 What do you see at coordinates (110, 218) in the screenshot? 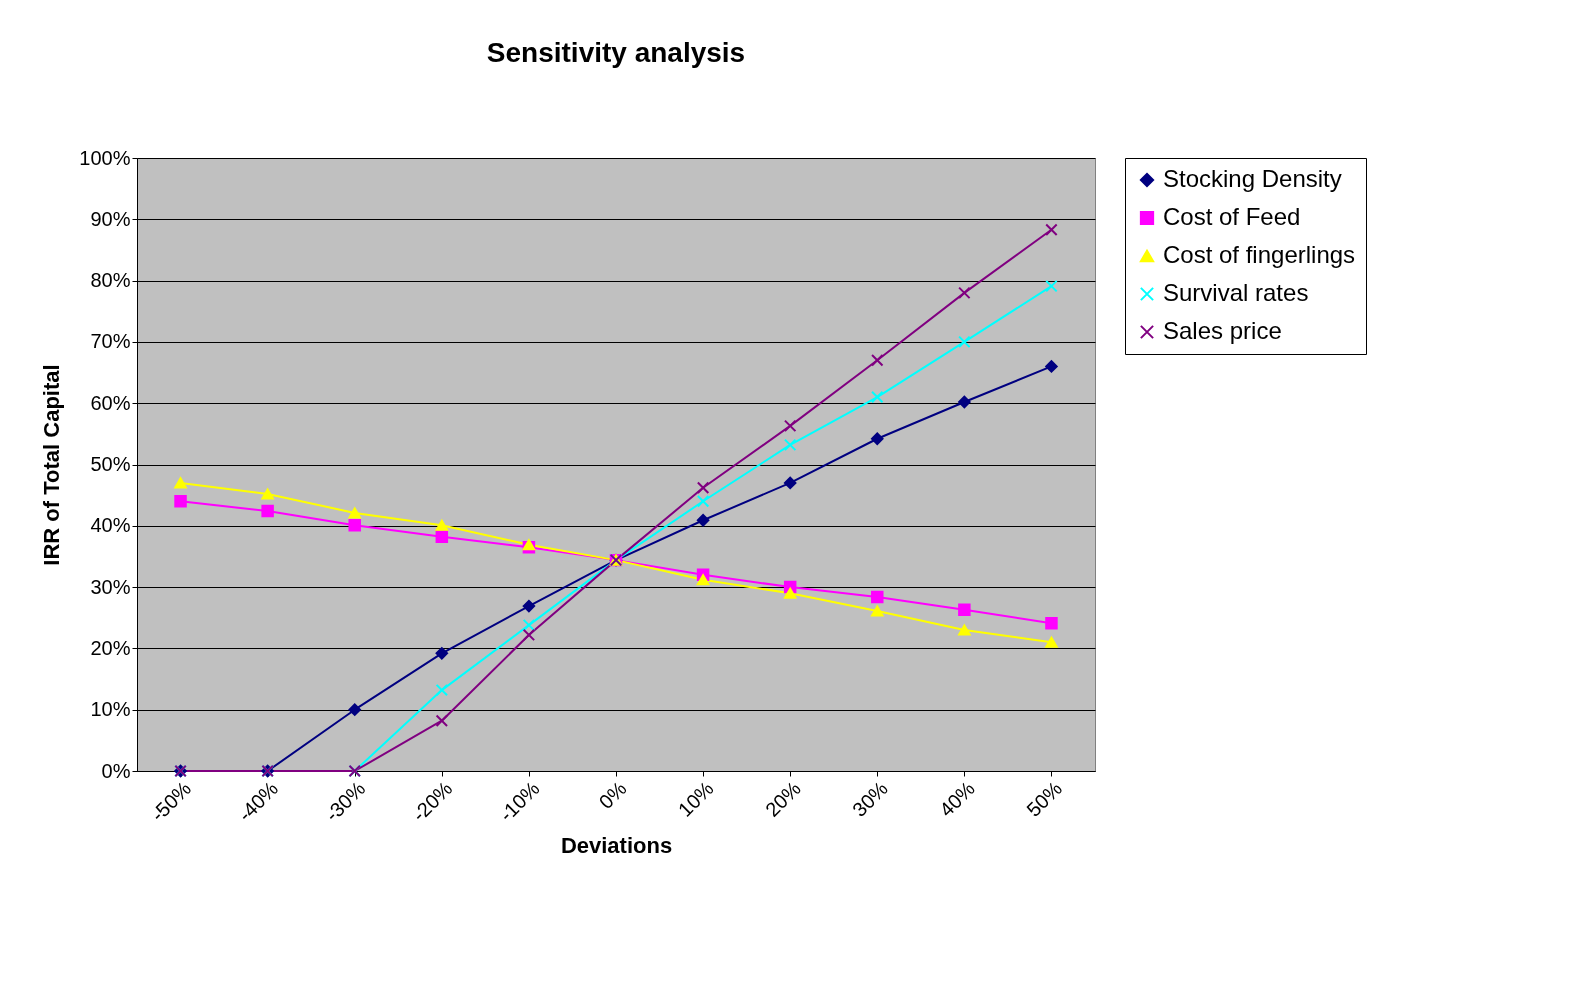
I see `y-tick-label: 90%` at bounding box center [110, 218].